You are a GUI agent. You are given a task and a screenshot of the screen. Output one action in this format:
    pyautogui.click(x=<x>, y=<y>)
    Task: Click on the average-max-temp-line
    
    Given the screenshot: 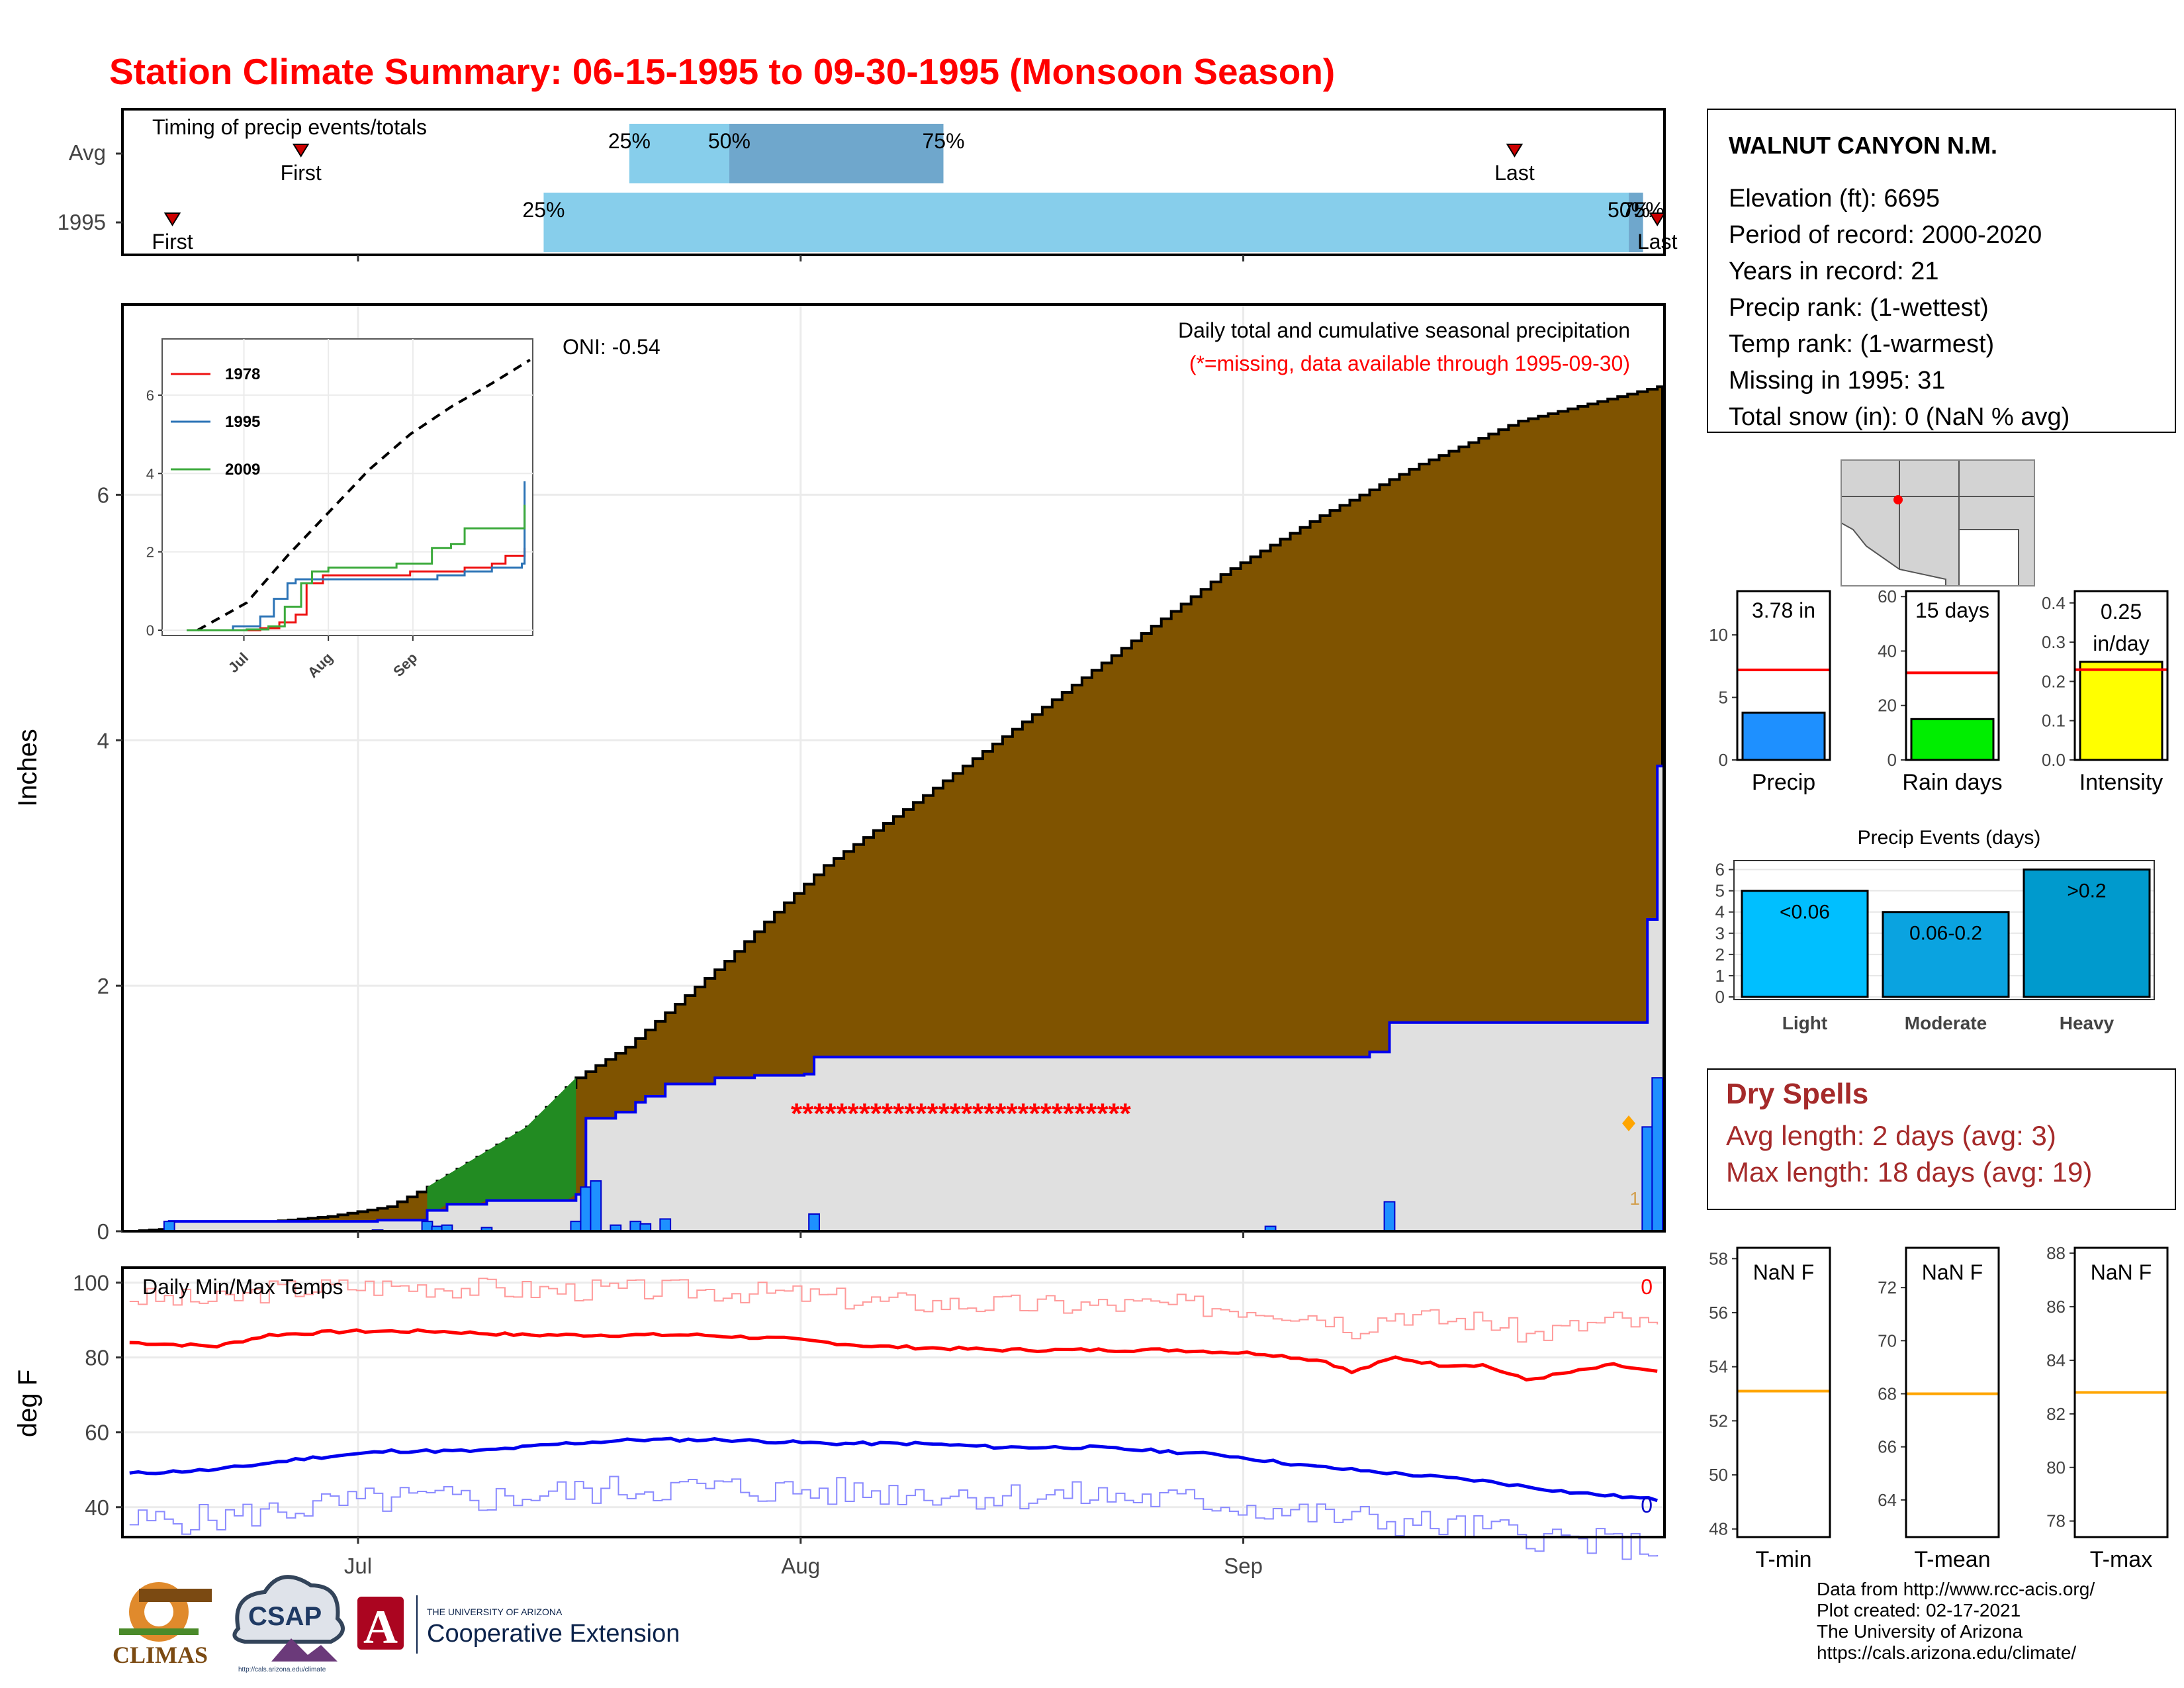 What is the action you would take?
    pyautogui.click(x=893, y=1355)
    